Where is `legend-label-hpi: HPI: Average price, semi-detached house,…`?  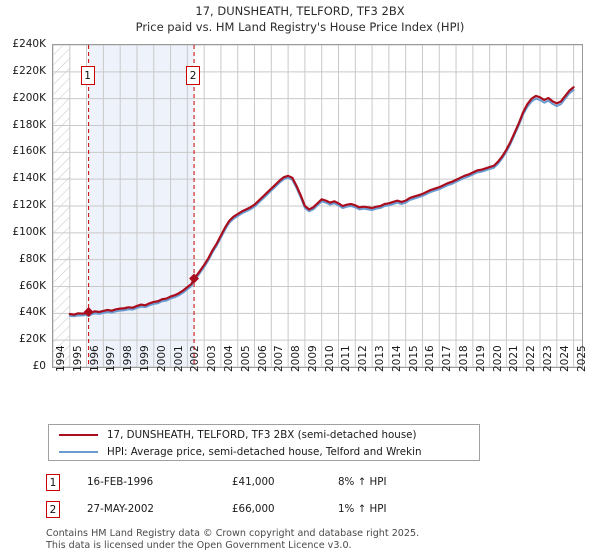 legend-label-hpi: HPI: Average price, semi-detached house,… is located at coordinates (264, 451).